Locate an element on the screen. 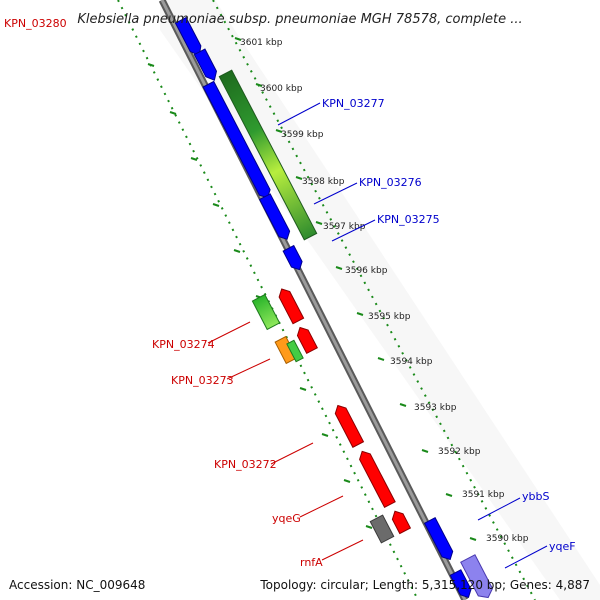  gene-label-rnfa: rnfA is located at coordinates (311, 562).